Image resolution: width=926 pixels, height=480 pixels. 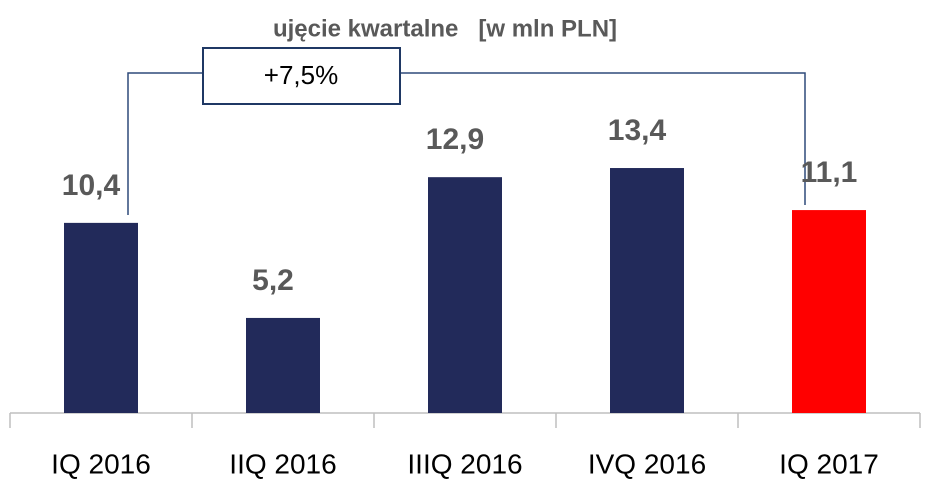 I want to click on value-label: 10,4, so click(x=91, y=185).